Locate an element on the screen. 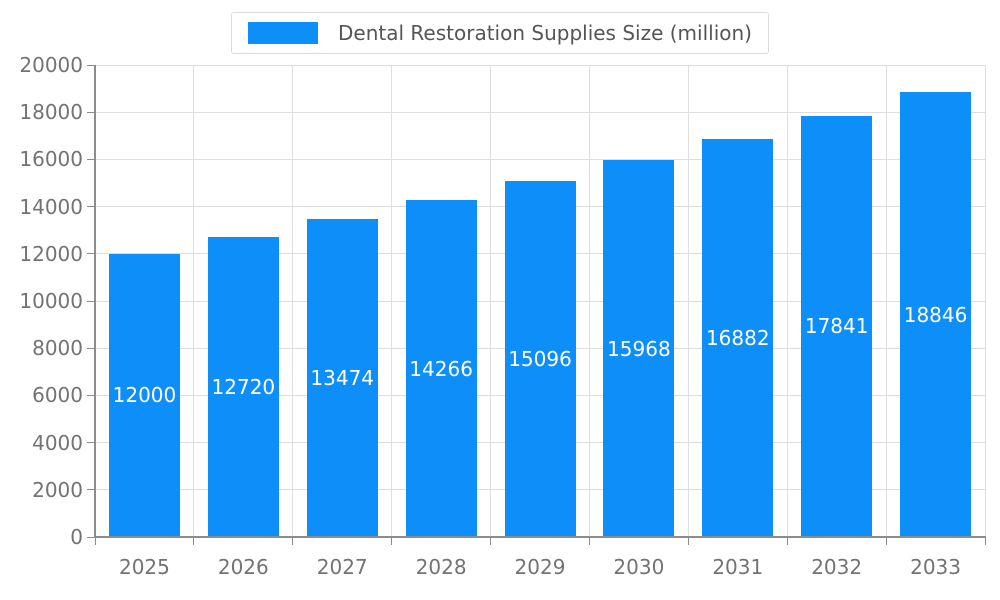 The width and height of the screenshot is (1000, 600). bar-value-label: 12000 is located at coordinates (144, 395).